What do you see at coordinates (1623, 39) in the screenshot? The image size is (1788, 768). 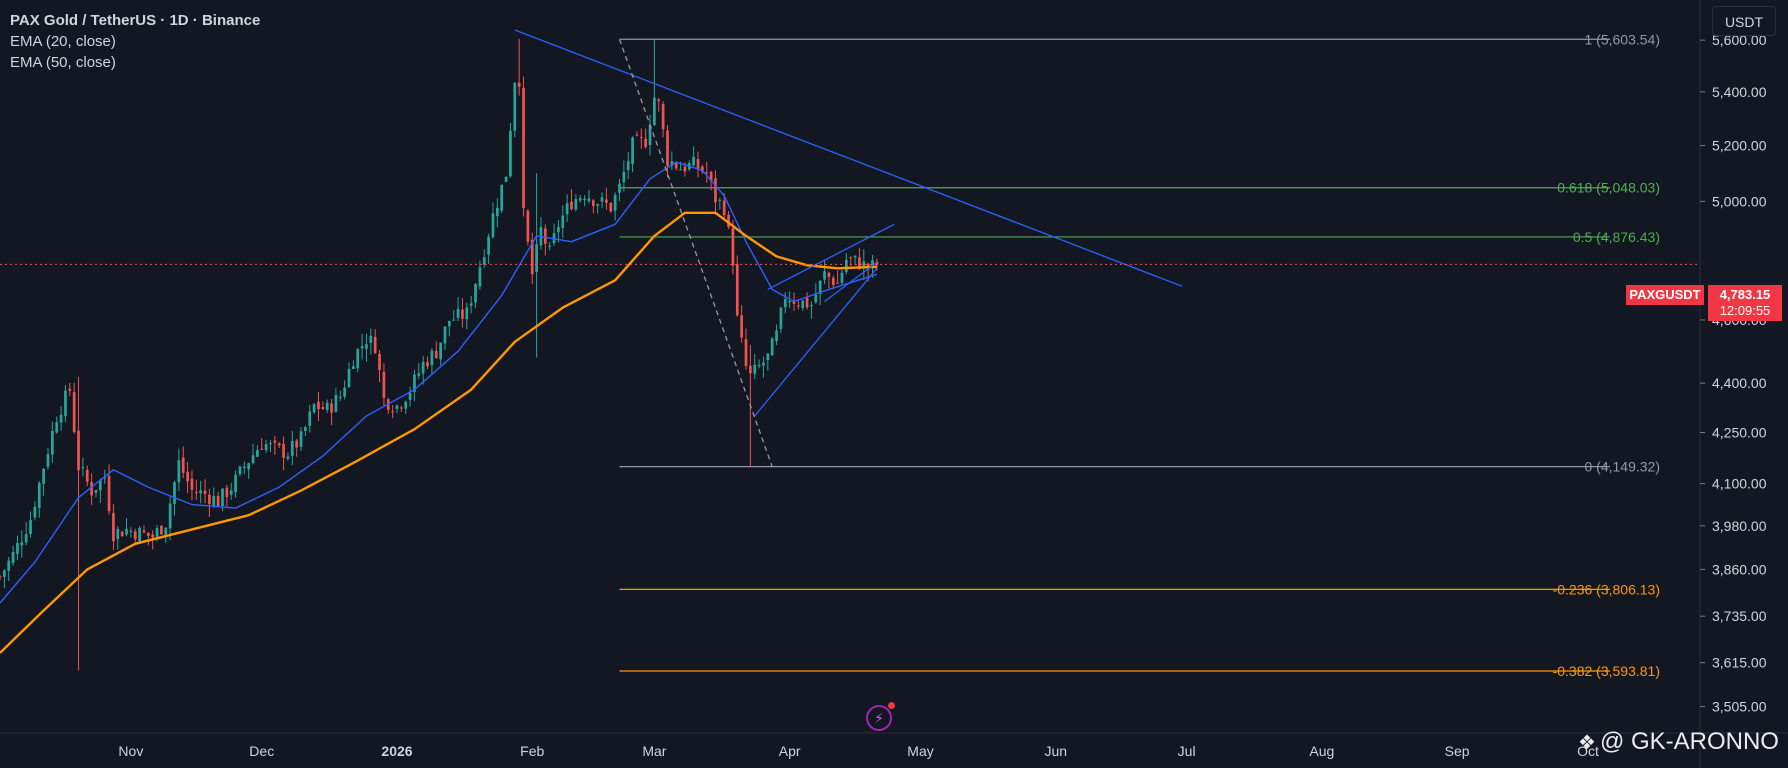 I see `fib-level-label: 1 (5,603.54)` at bounding box center [1623, 39].